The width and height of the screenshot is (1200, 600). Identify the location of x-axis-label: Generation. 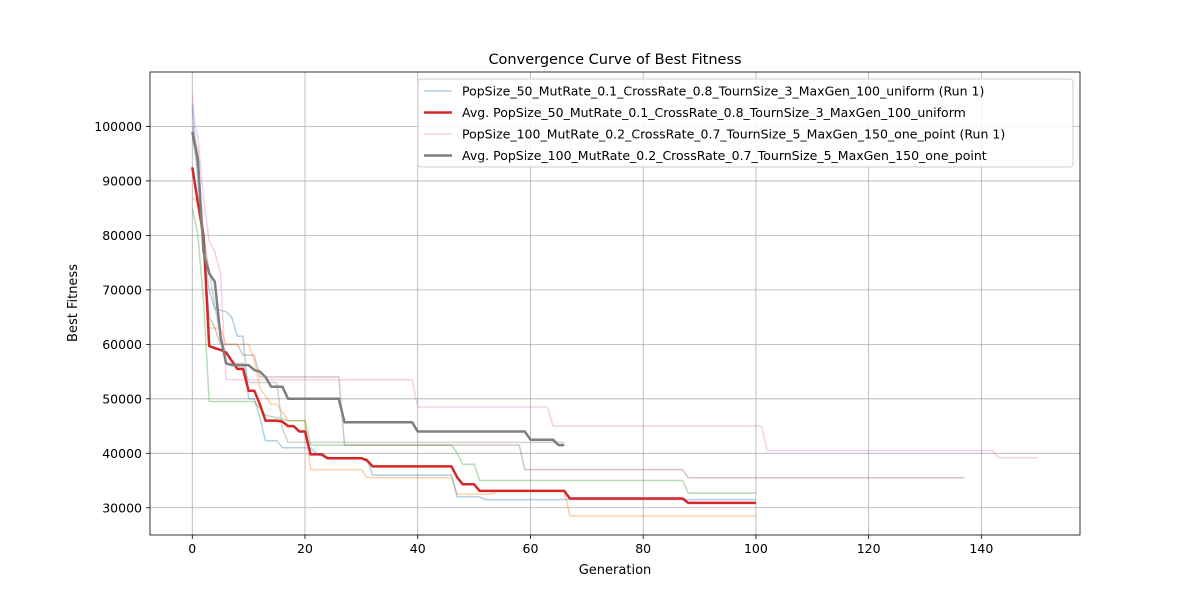
(615, 570).